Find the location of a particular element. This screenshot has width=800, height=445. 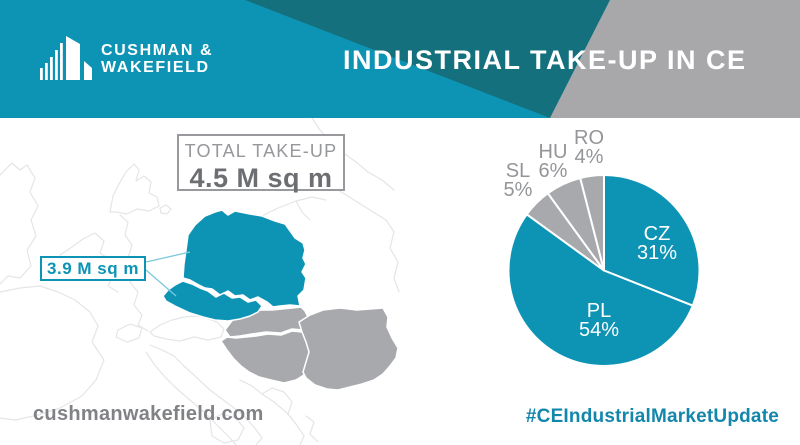

pie-slice-cz is located at coordinates (652, 240).